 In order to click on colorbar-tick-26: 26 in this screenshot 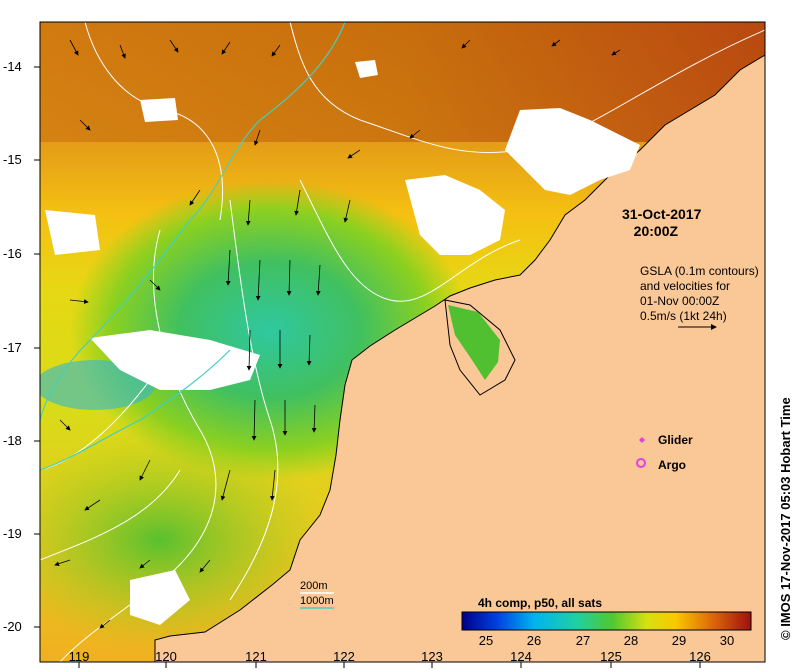, I will do `click(534, 640)`.